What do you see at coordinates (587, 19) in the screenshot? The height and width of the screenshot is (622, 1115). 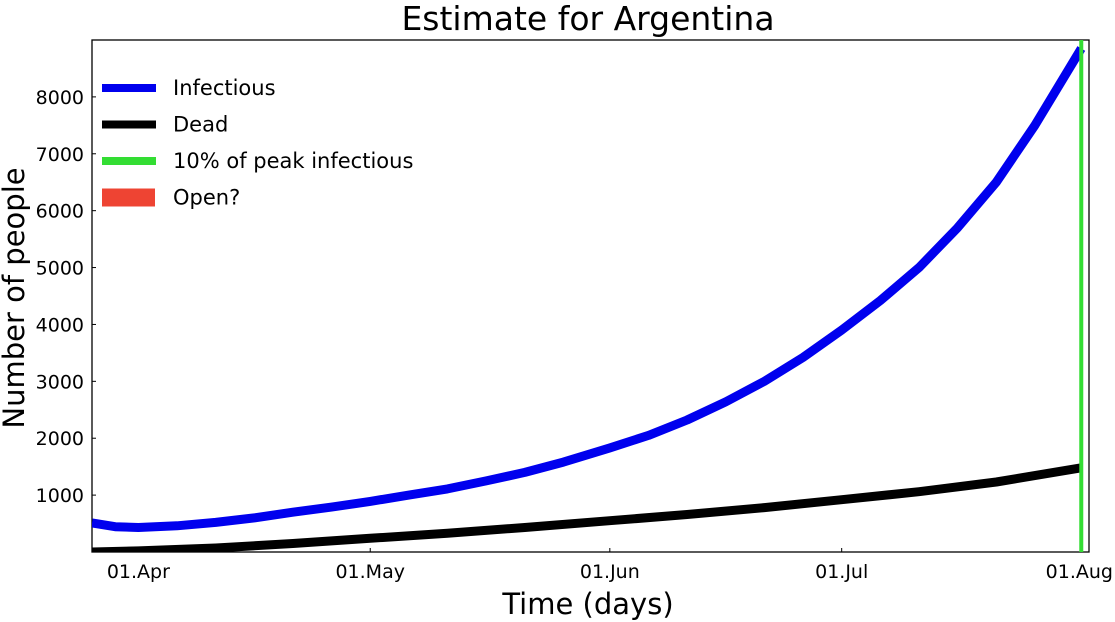 I see `chart-title: Estimate for Argentina` at bounding box center [587, 19].